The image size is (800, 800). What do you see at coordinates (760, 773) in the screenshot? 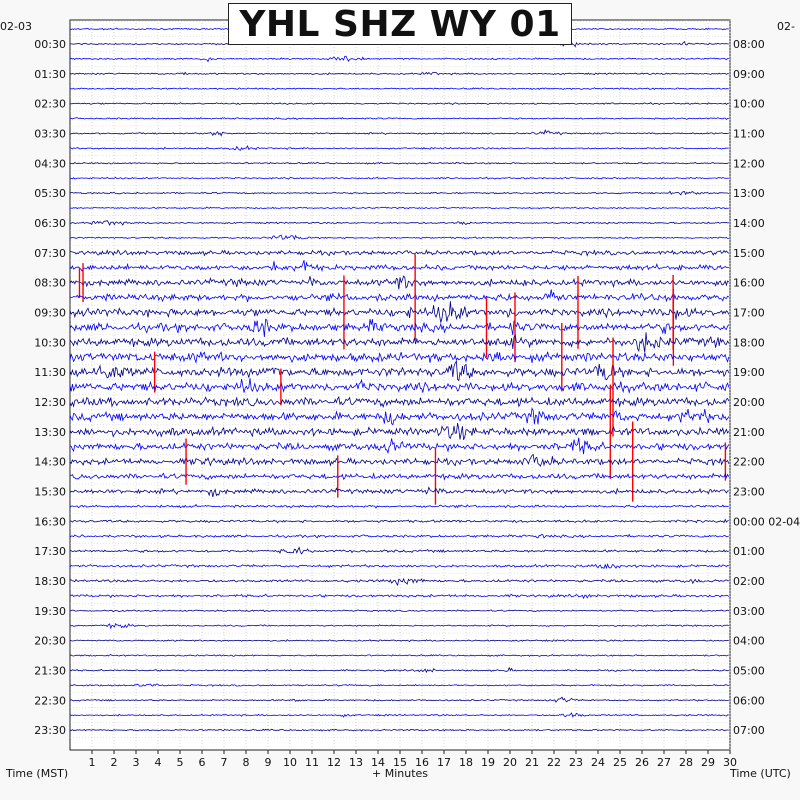
I see `y-axis-right-caption: Time (UTC)` at bounding box center [760, 773].